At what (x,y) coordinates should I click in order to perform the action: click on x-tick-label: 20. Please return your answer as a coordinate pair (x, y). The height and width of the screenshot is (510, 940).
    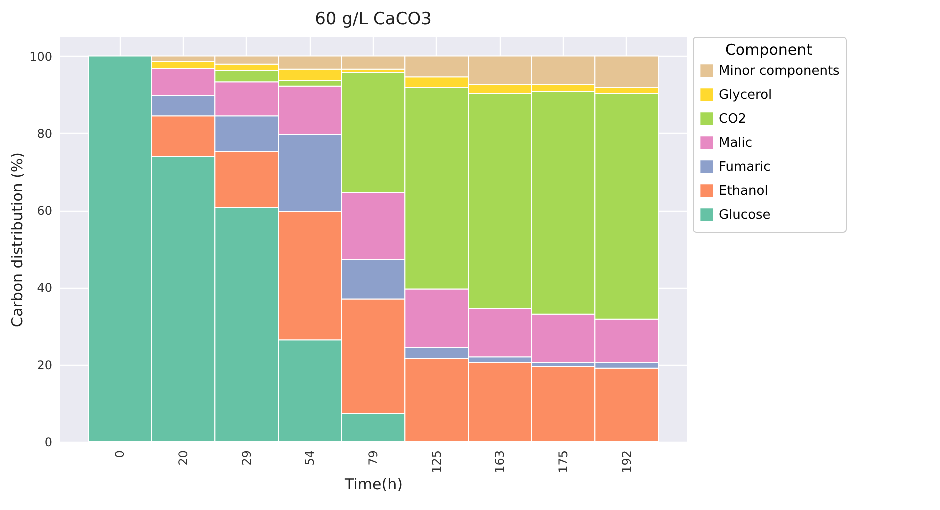
    Looking at the image, I should click on (183, 458).